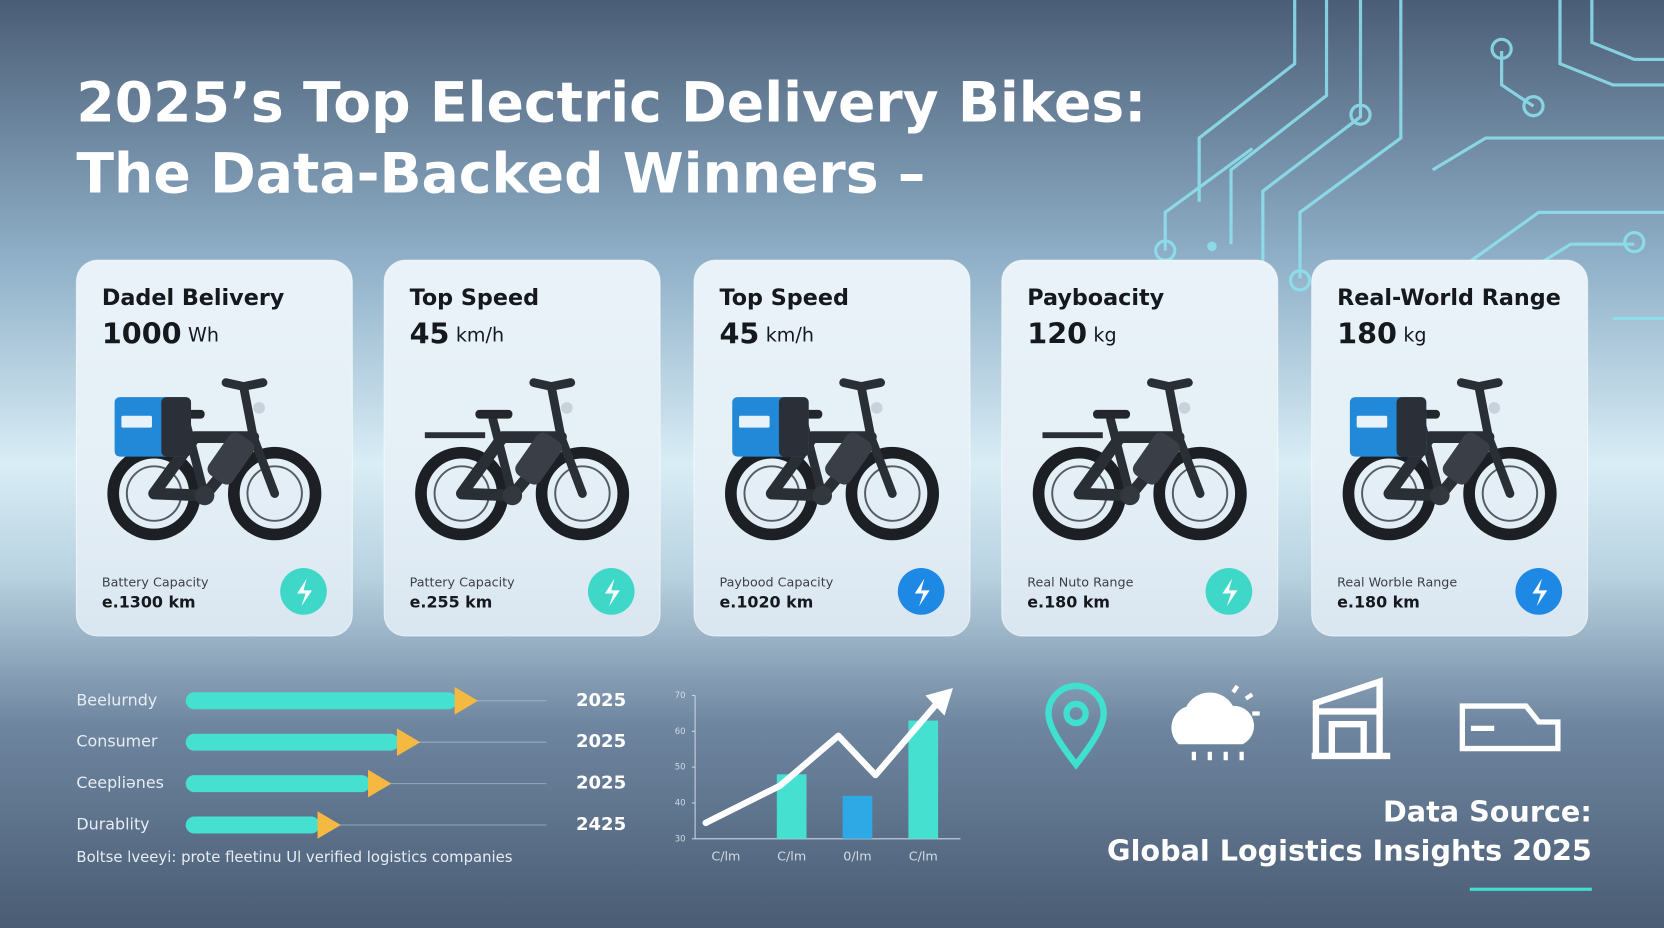  Describe the element at coordinates (193, 298) in the screenshot. I see `card-title: Dadel Belivery` at that location.